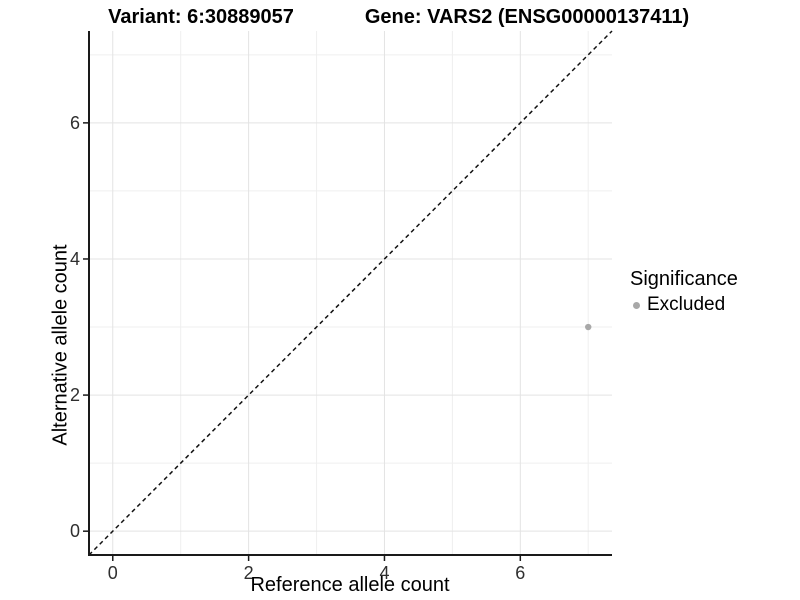 The height and width of the screenshot is (600, 800). What do you see at coordinates (201, 17) in the screenshot?
I see `plot-title-variant: Variant: 6:30889057` at bounding box center [201, 17].